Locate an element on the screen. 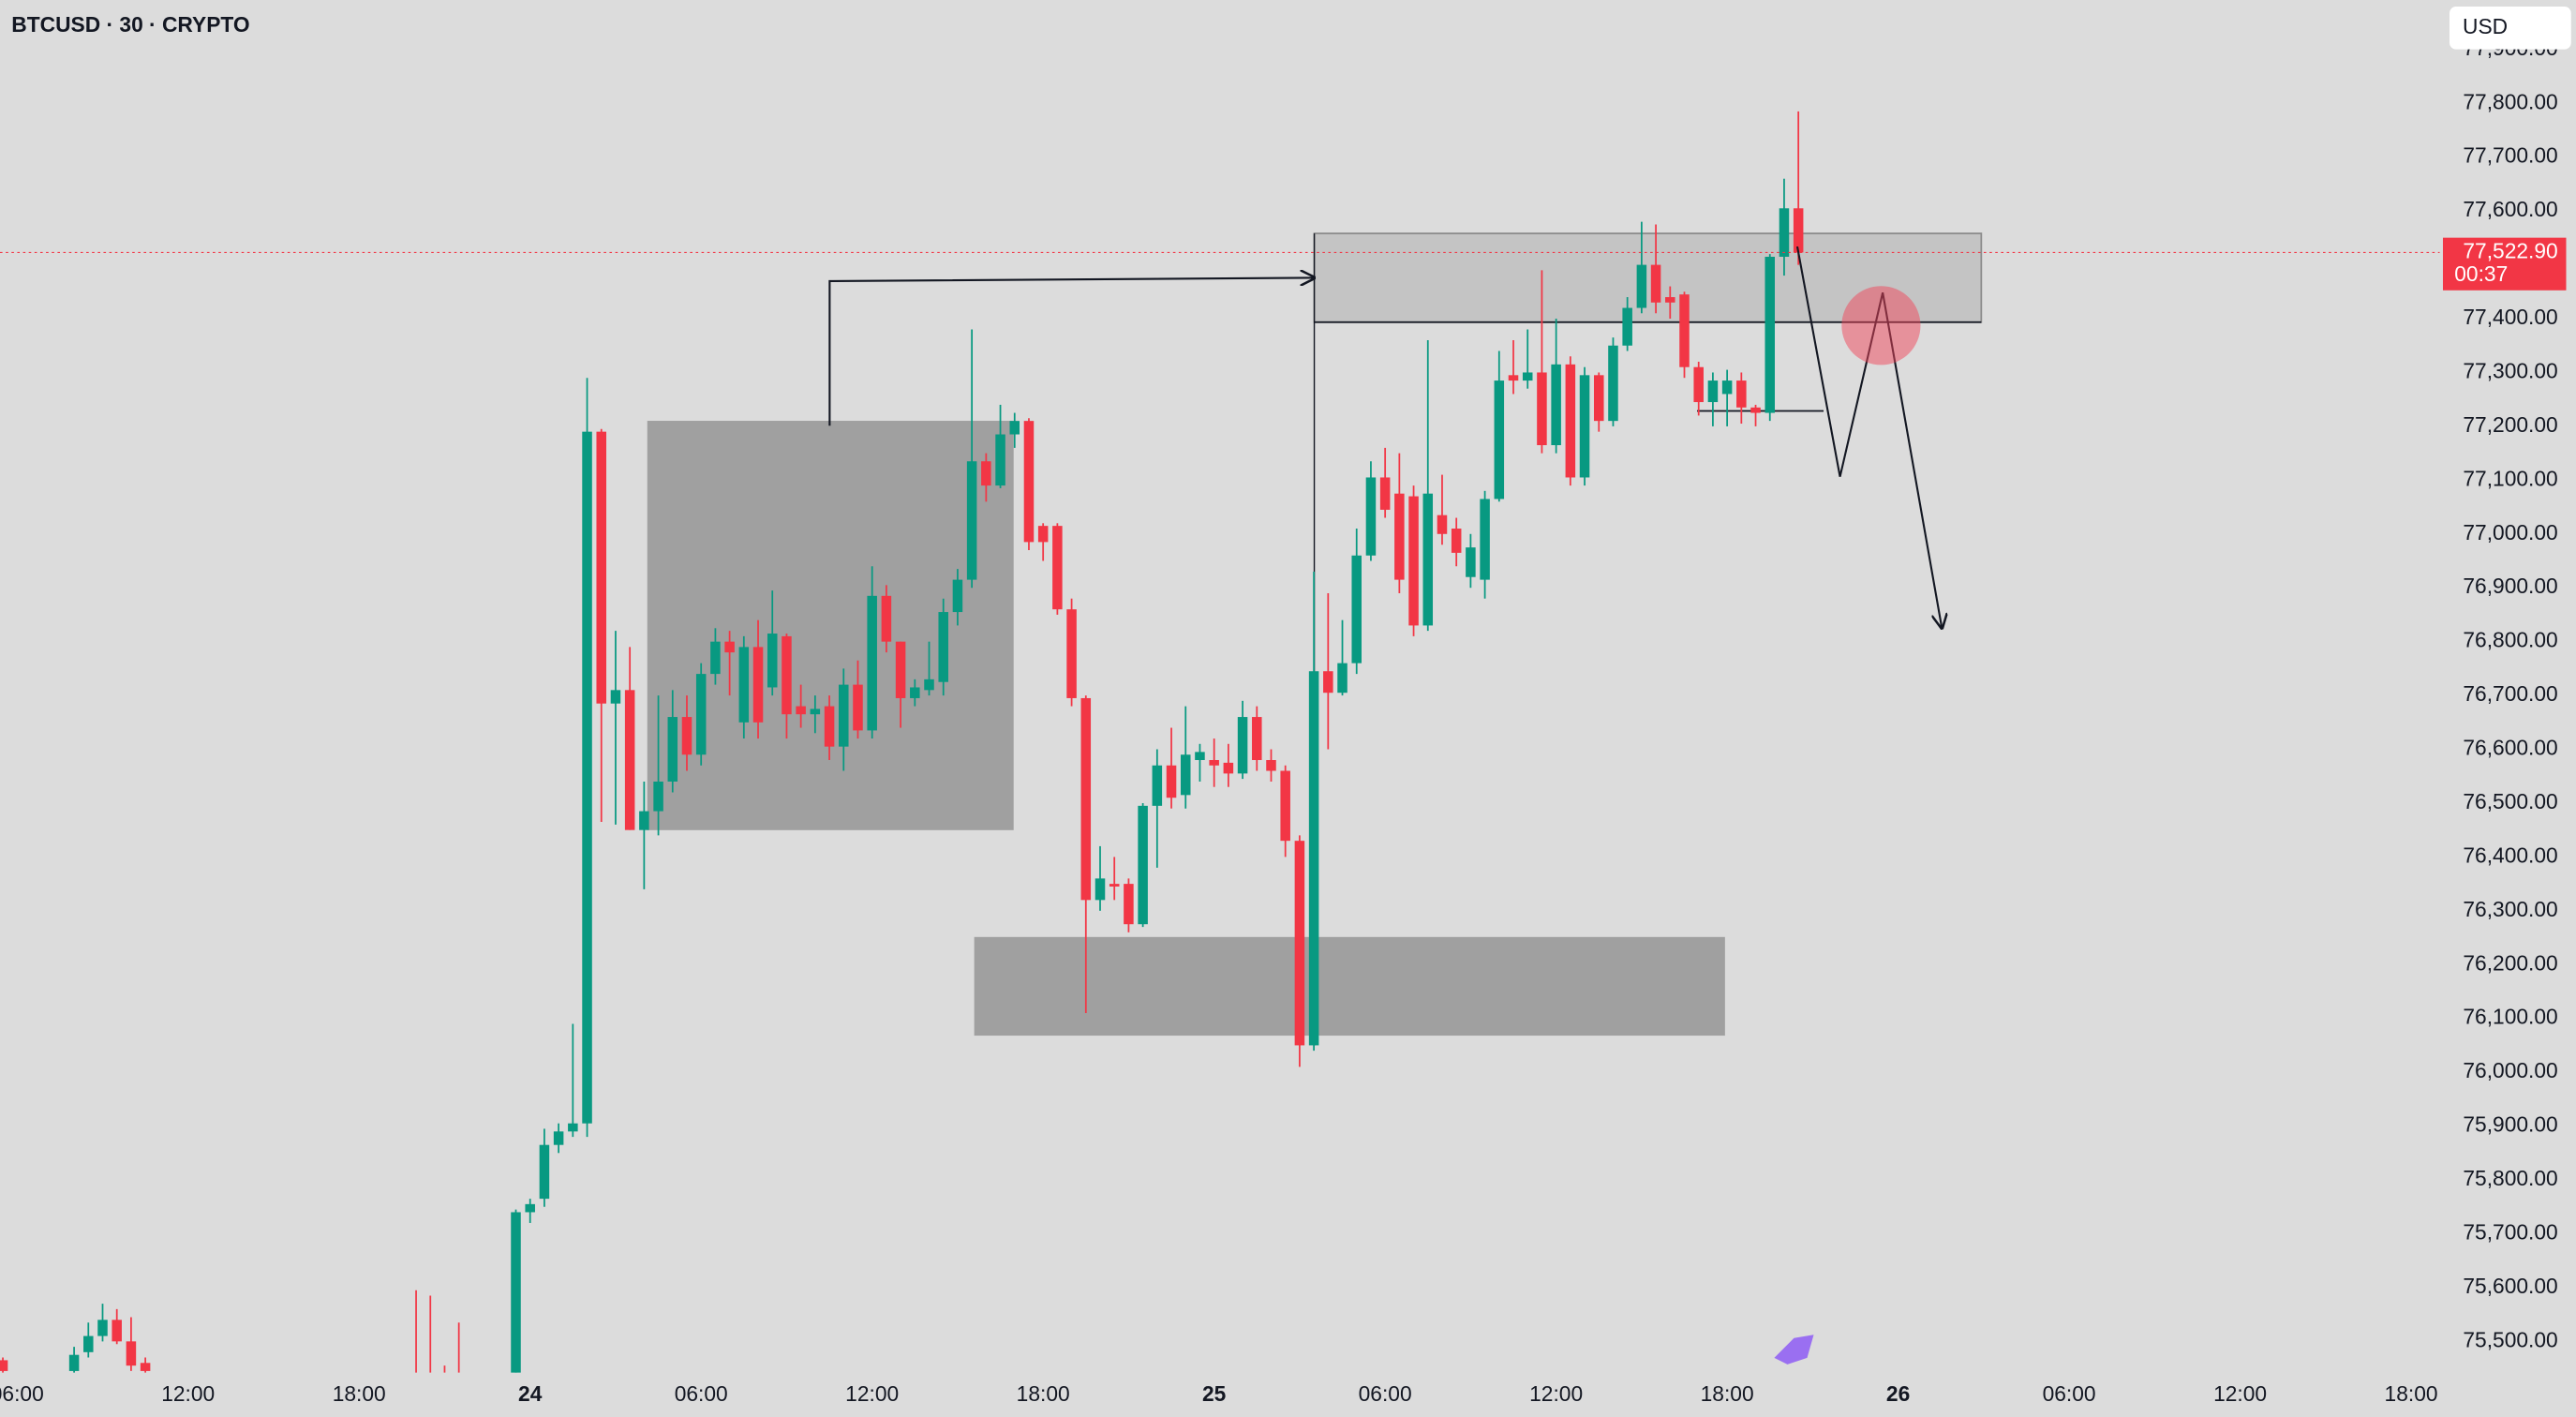  y-tick-label: 77,700.00 is located at coordinates (2510, 156).